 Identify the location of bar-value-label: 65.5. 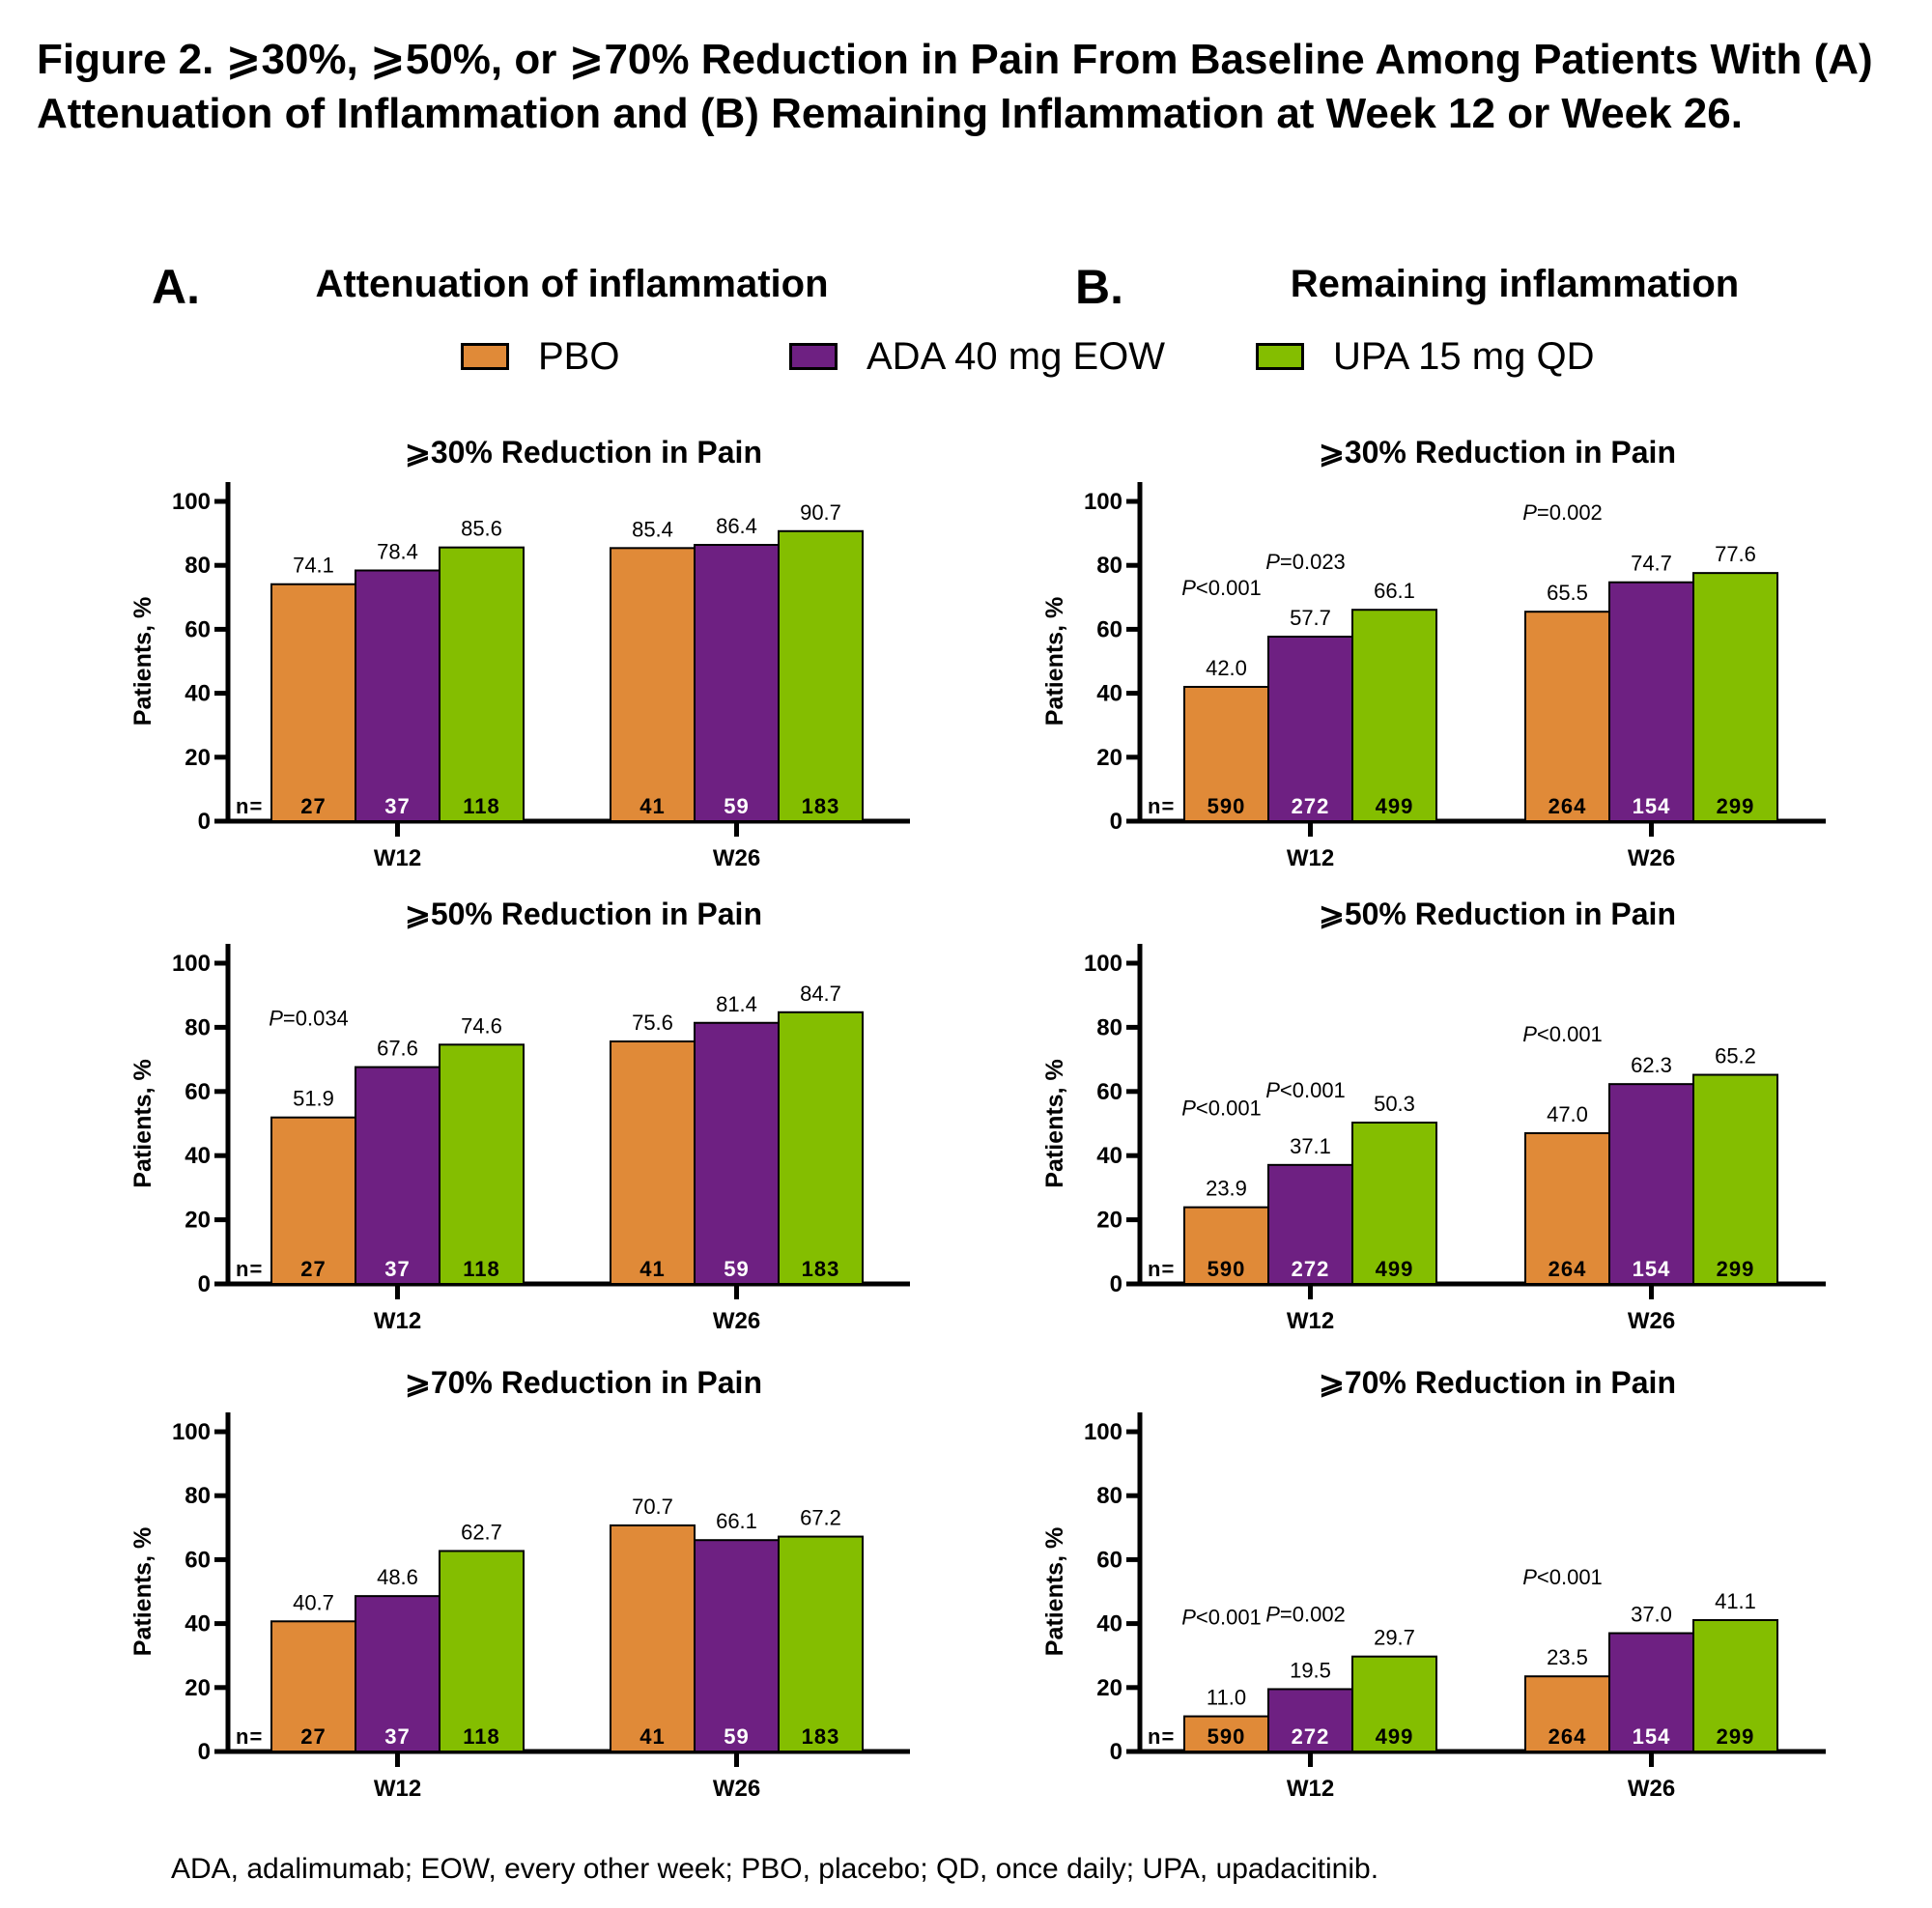
(1567, 593).